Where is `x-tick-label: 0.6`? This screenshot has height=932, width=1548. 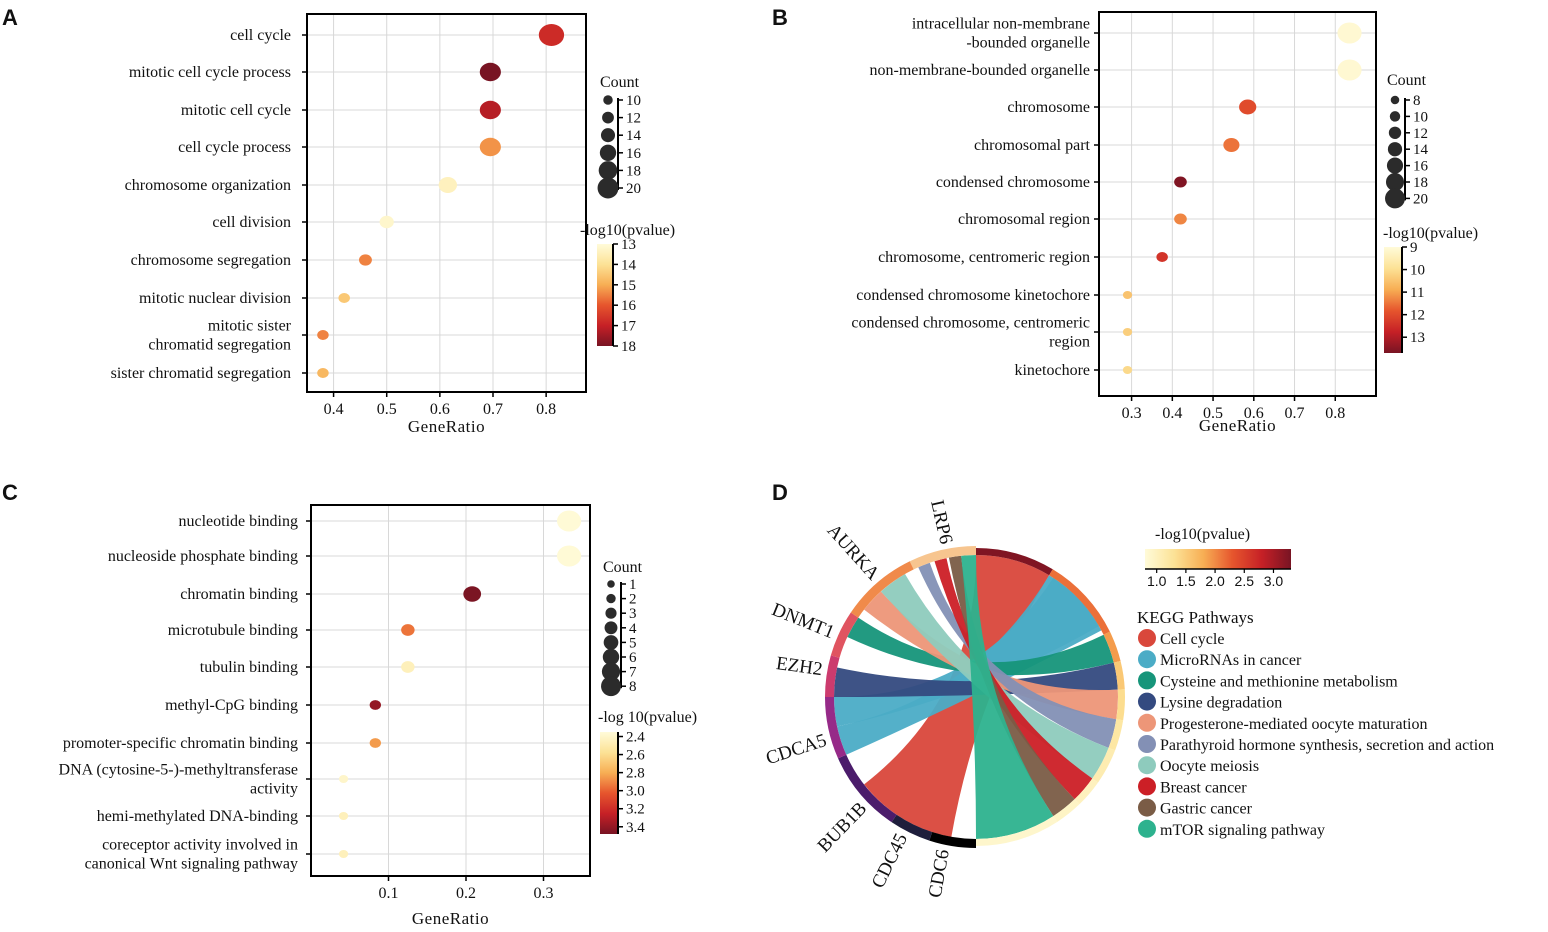
x-tick-label: 0.6 is located at coordinates (1254, 413).